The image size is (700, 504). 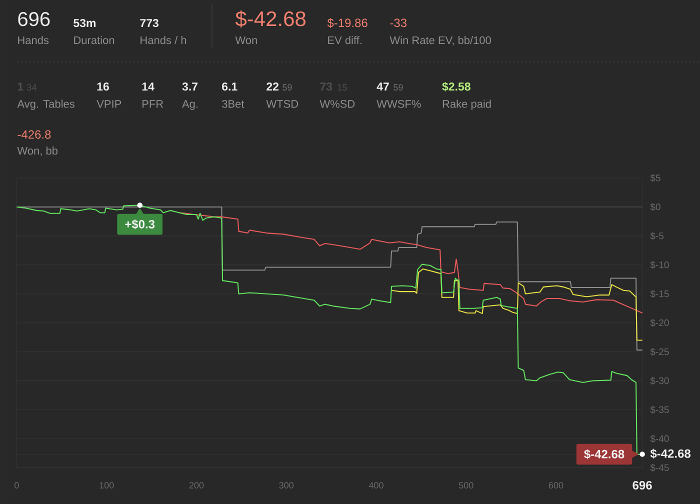 I want to click on y-tick-label: $-42.68, so click(x=670, y=453).